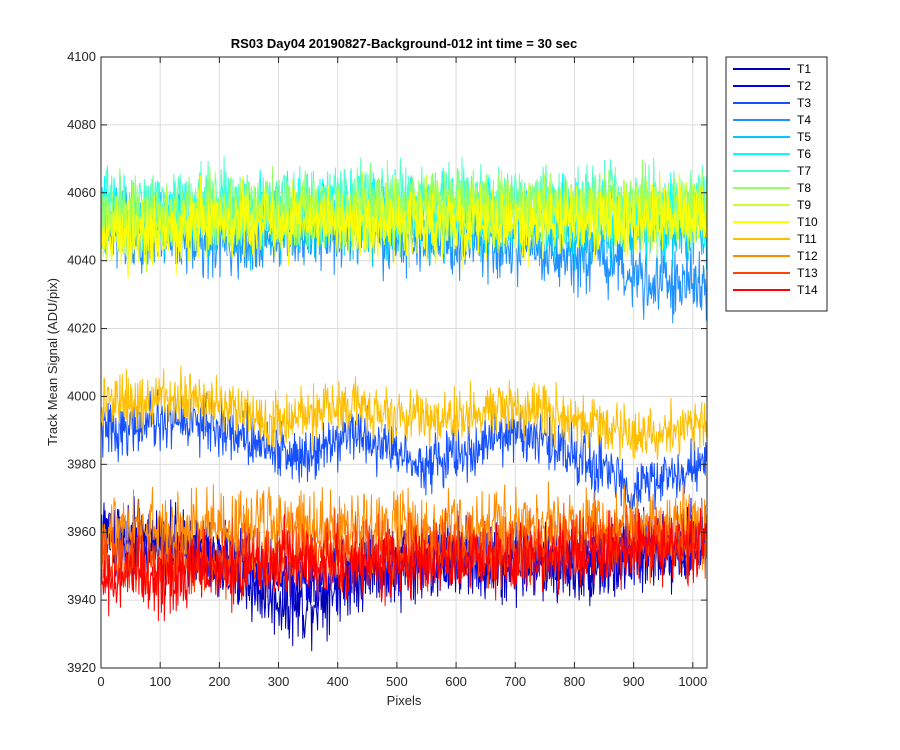 The height and width of the screenshot is (750, 900). I want to click on legend: T1 T2 T3 T4 T5 T6 T7 T8 T9 T10 T11 T12 T13 T14, so click(776, 184).